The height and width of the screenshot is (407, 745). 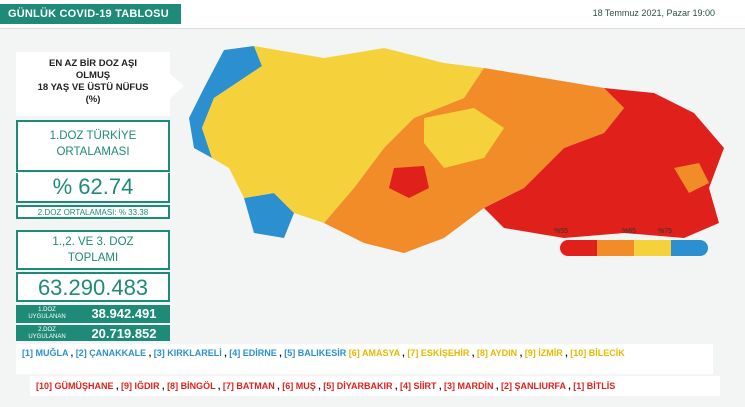 What do you see at coordinates (93, 188) in the screenshot?
I see `first-dose-percent: % 62.74` at bounding box center [93, 188].